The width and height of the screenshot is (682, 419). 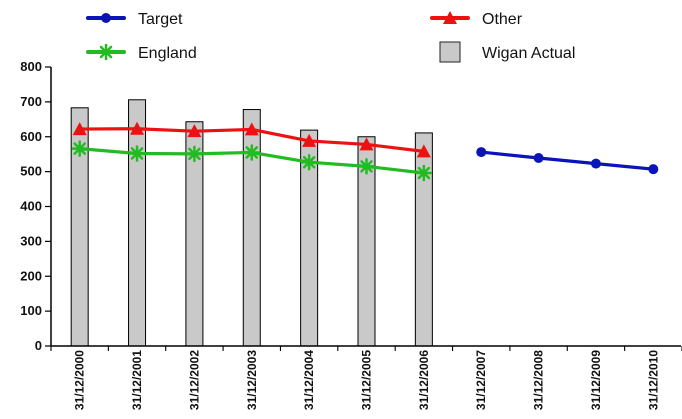 I want to click on legend-marker-stroke, so click(x=106, y=52).